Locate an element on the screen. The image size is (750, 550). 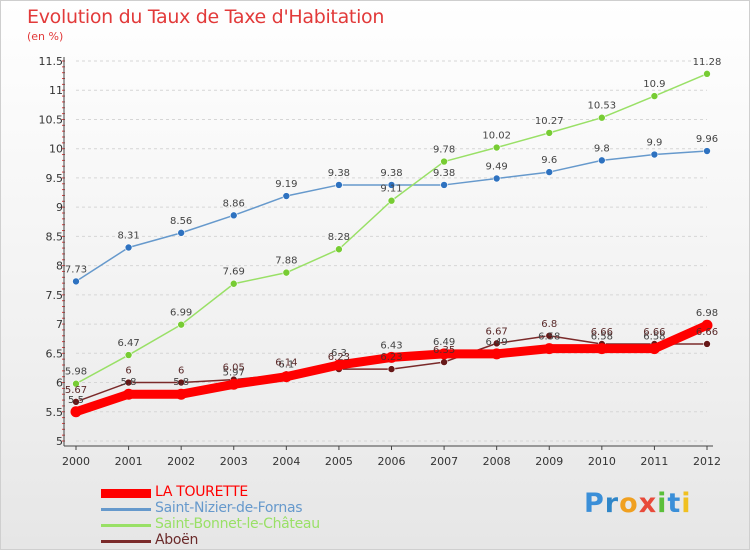
data-label: 6.66 is located at coordinates (707, 332).